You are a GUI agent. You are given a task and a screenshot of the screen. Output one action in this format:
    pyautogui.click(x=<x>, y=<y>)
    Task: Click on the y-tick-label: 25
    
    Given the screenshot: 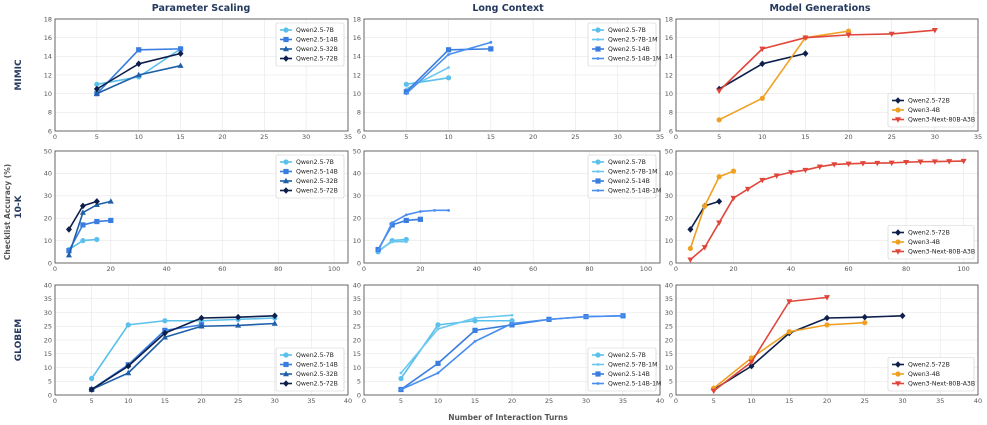 What is the action you would take?
    pyautogui.click(x=669, y=327)
    